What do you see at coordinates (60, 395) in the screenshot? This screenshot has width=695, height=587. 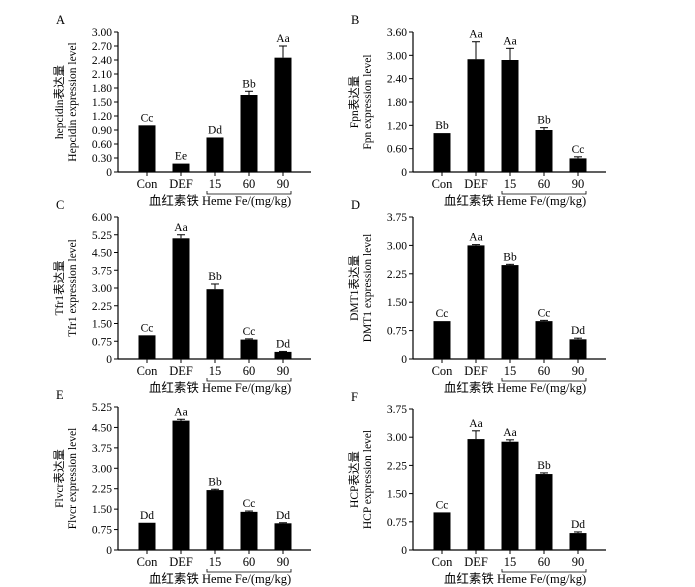 I see `panel-letter: E` at bounding box center [60, 395].